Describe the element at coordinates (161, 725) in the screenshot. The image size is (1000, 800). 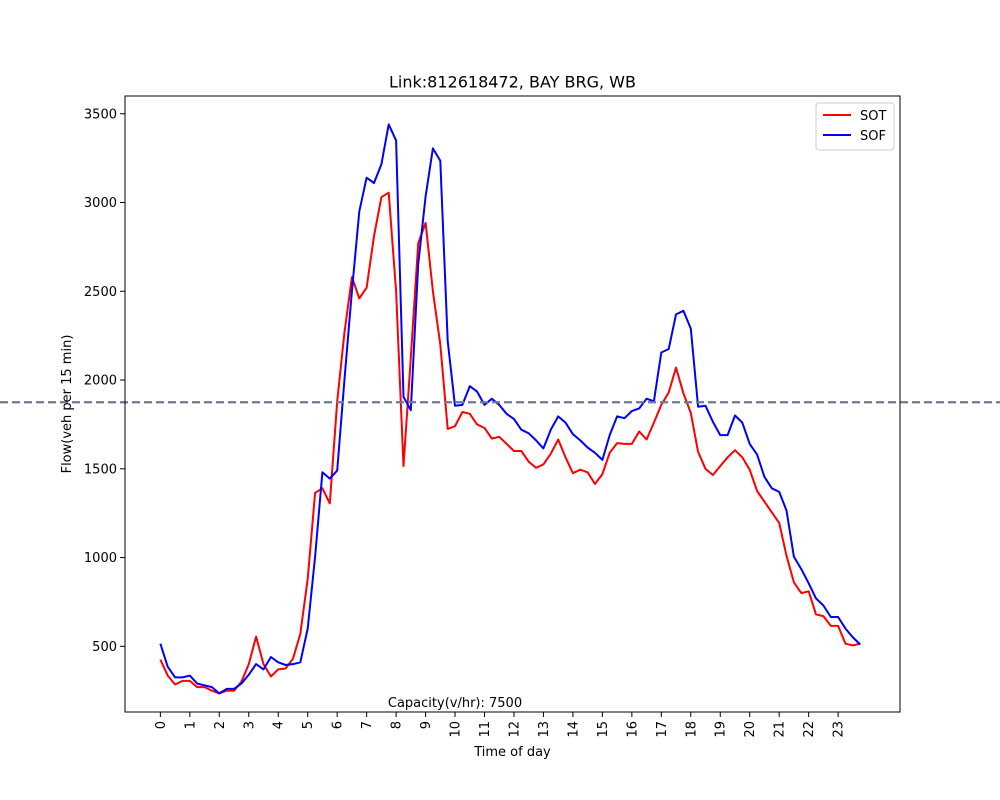
I see `x-tick-label: 0` at that location.